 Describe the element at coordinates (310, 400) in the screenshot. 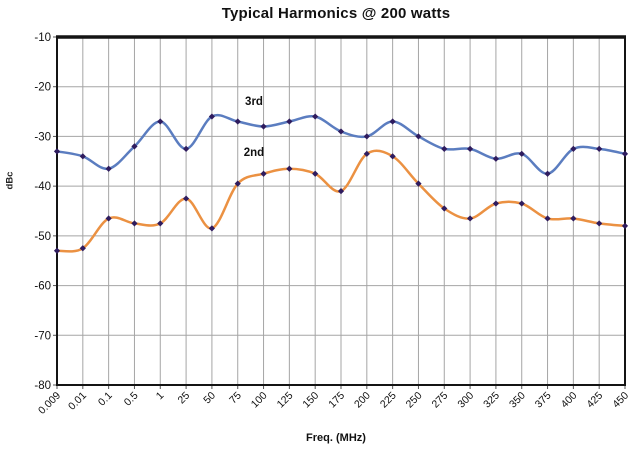

I see `x-tick-label: 150` at that location.